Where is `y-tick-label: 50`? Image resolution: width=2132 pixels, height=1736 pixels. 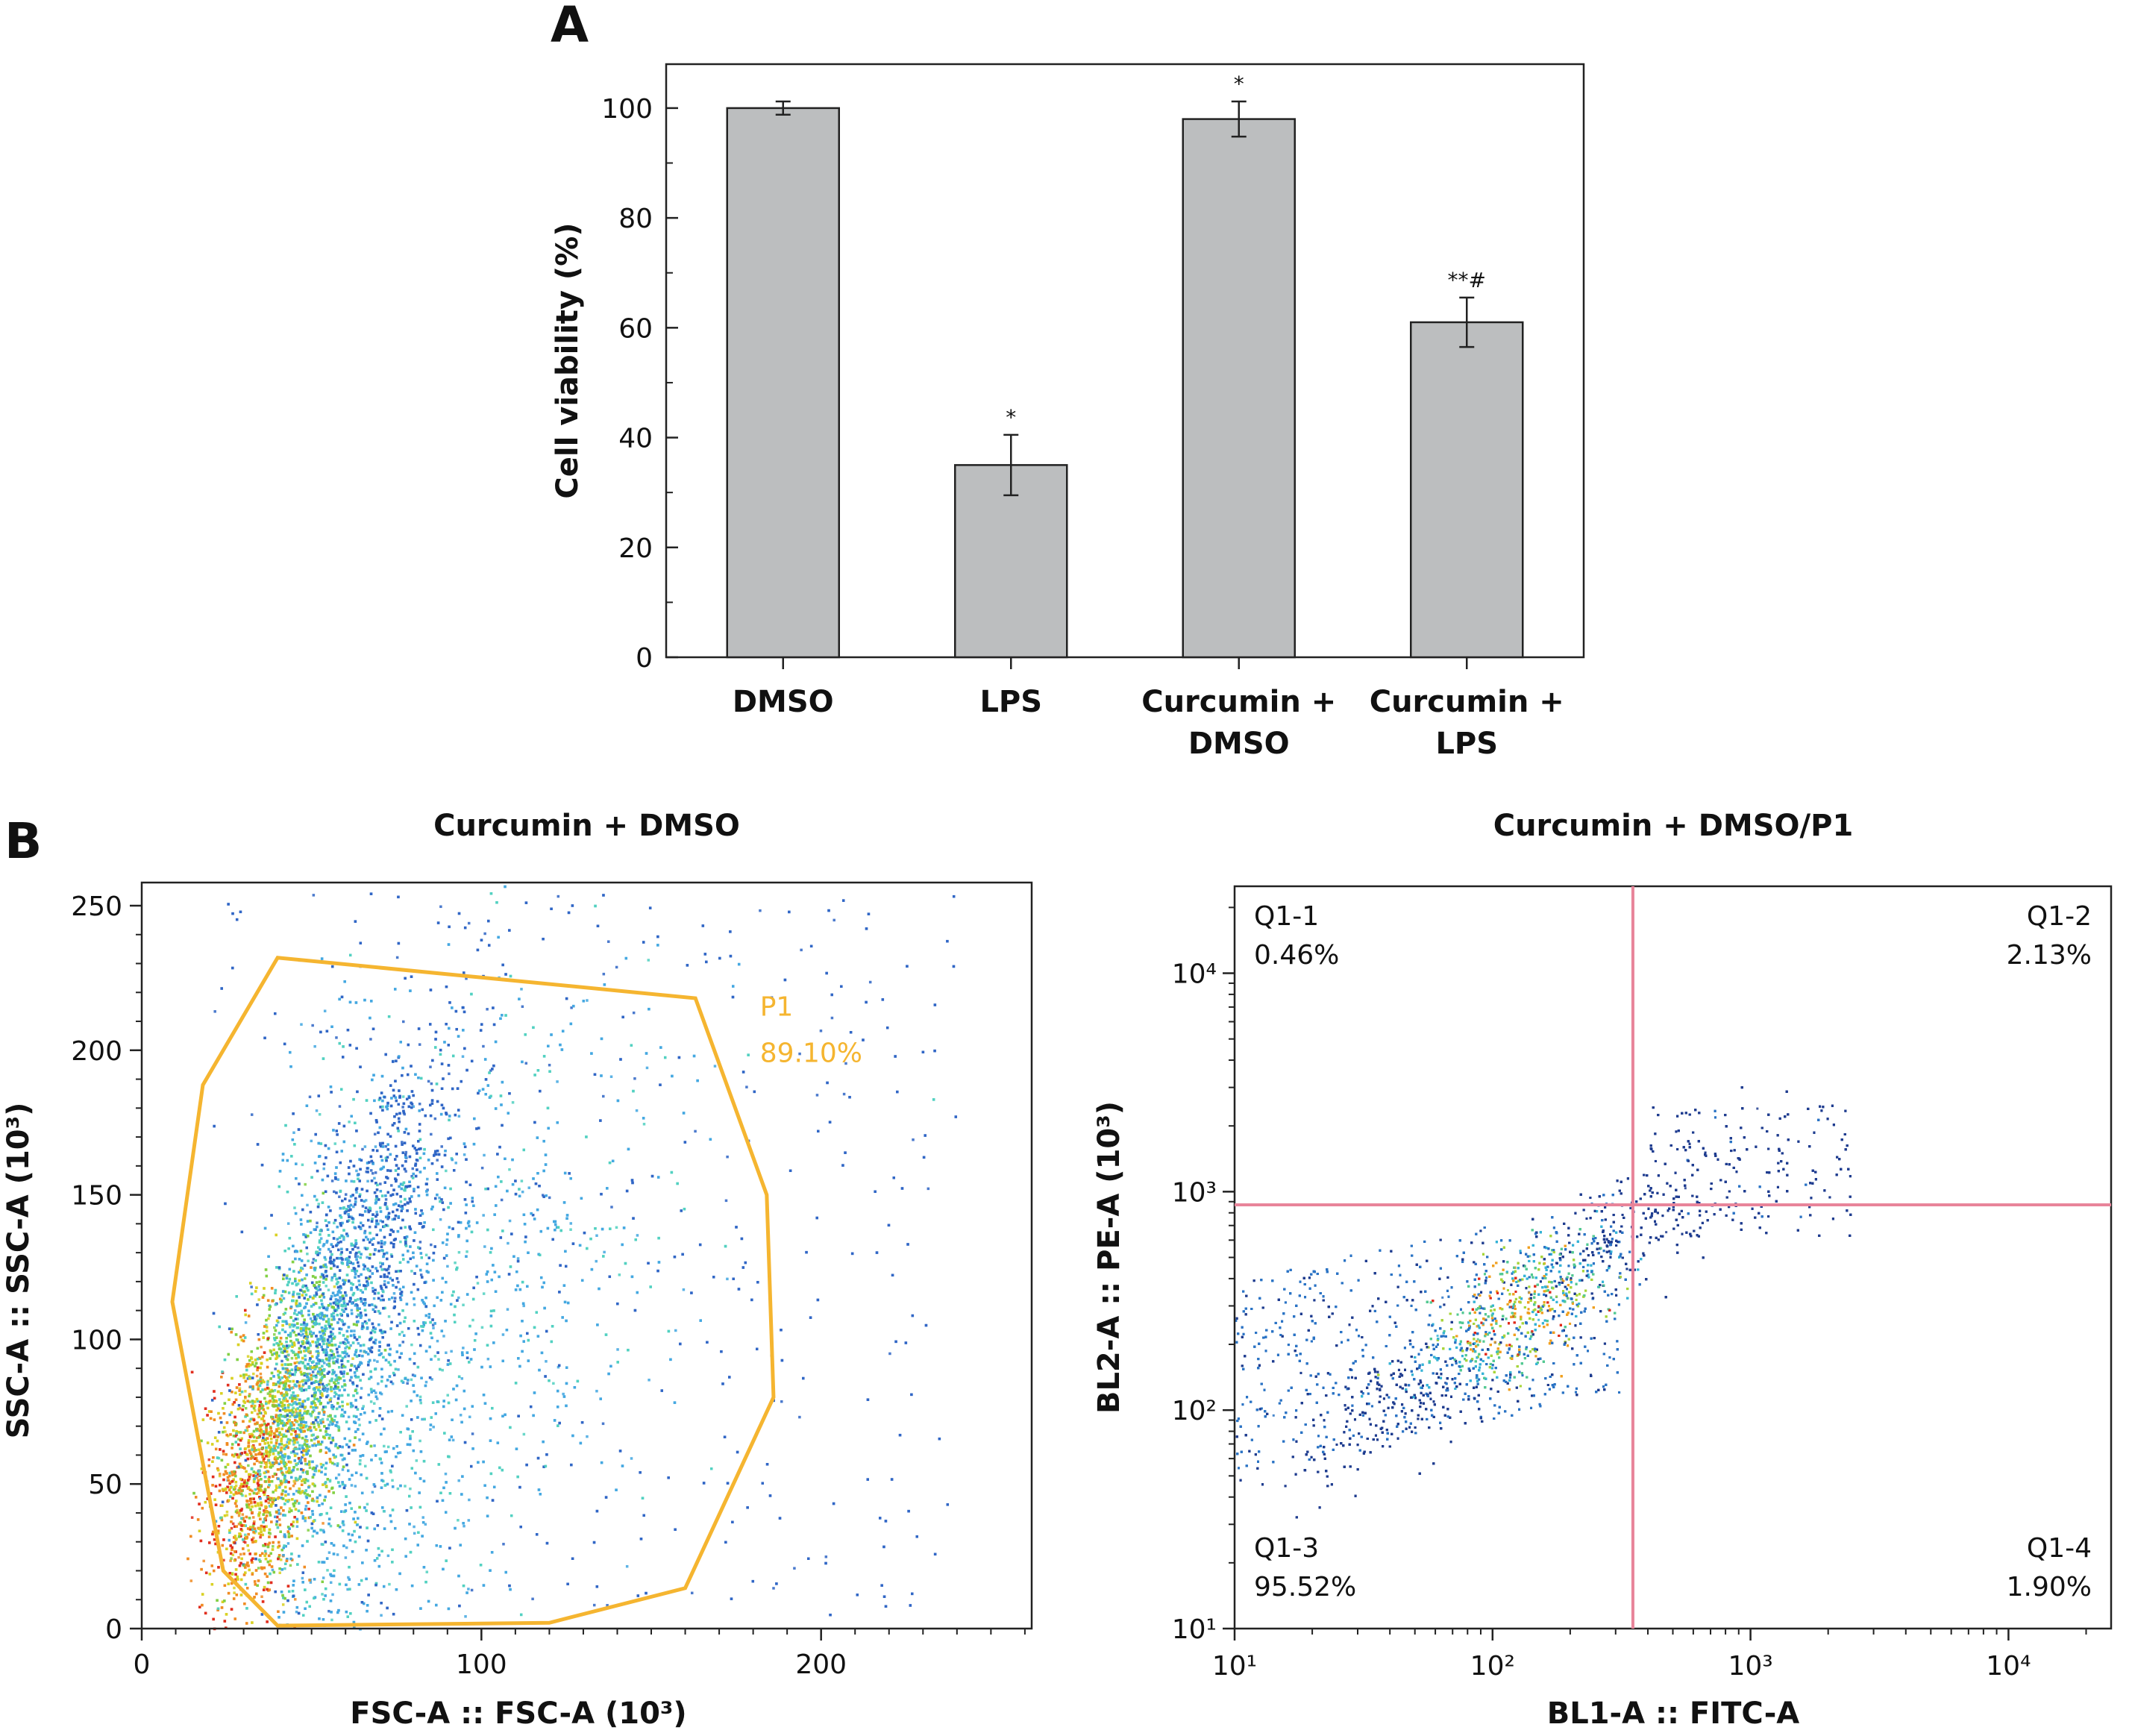 y-tick-label: 50 is located at coordinates (105, 1485).